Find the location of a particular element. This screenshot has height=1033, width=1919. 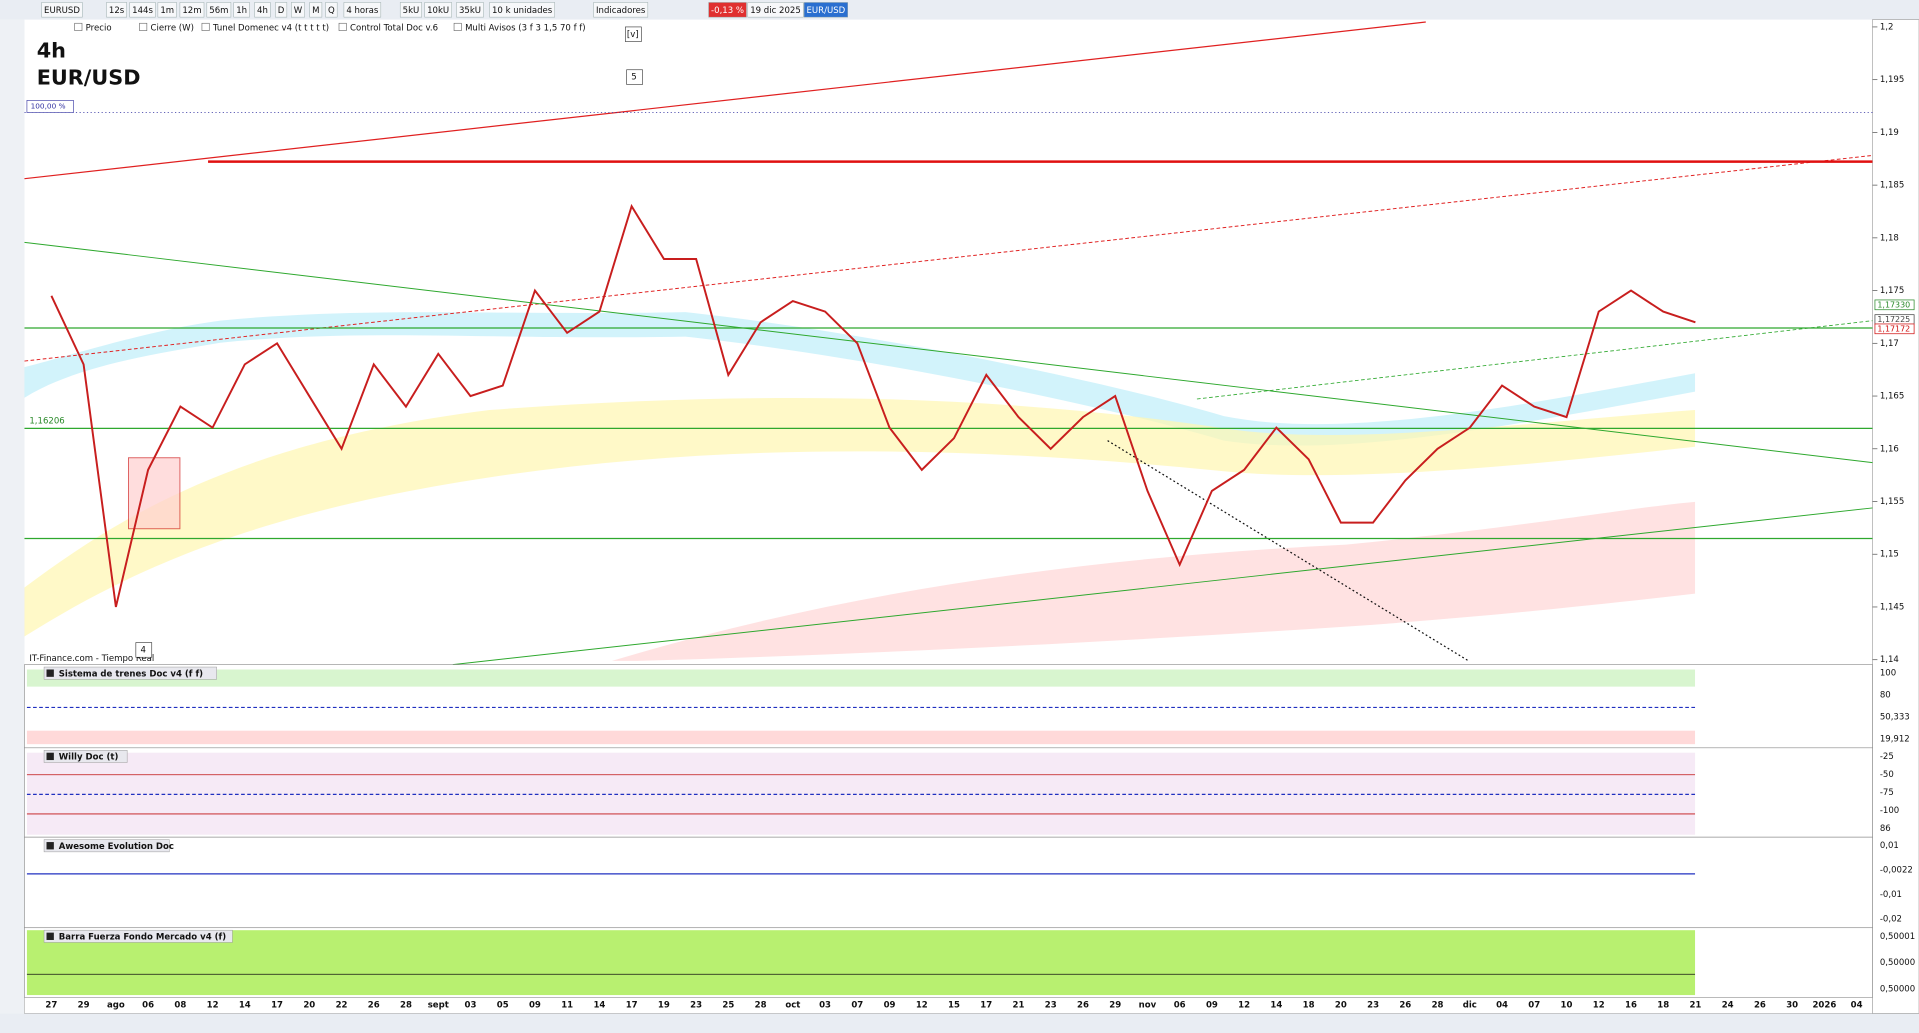

x-tick-label: 21 is located at coordinates (1019, 1005).